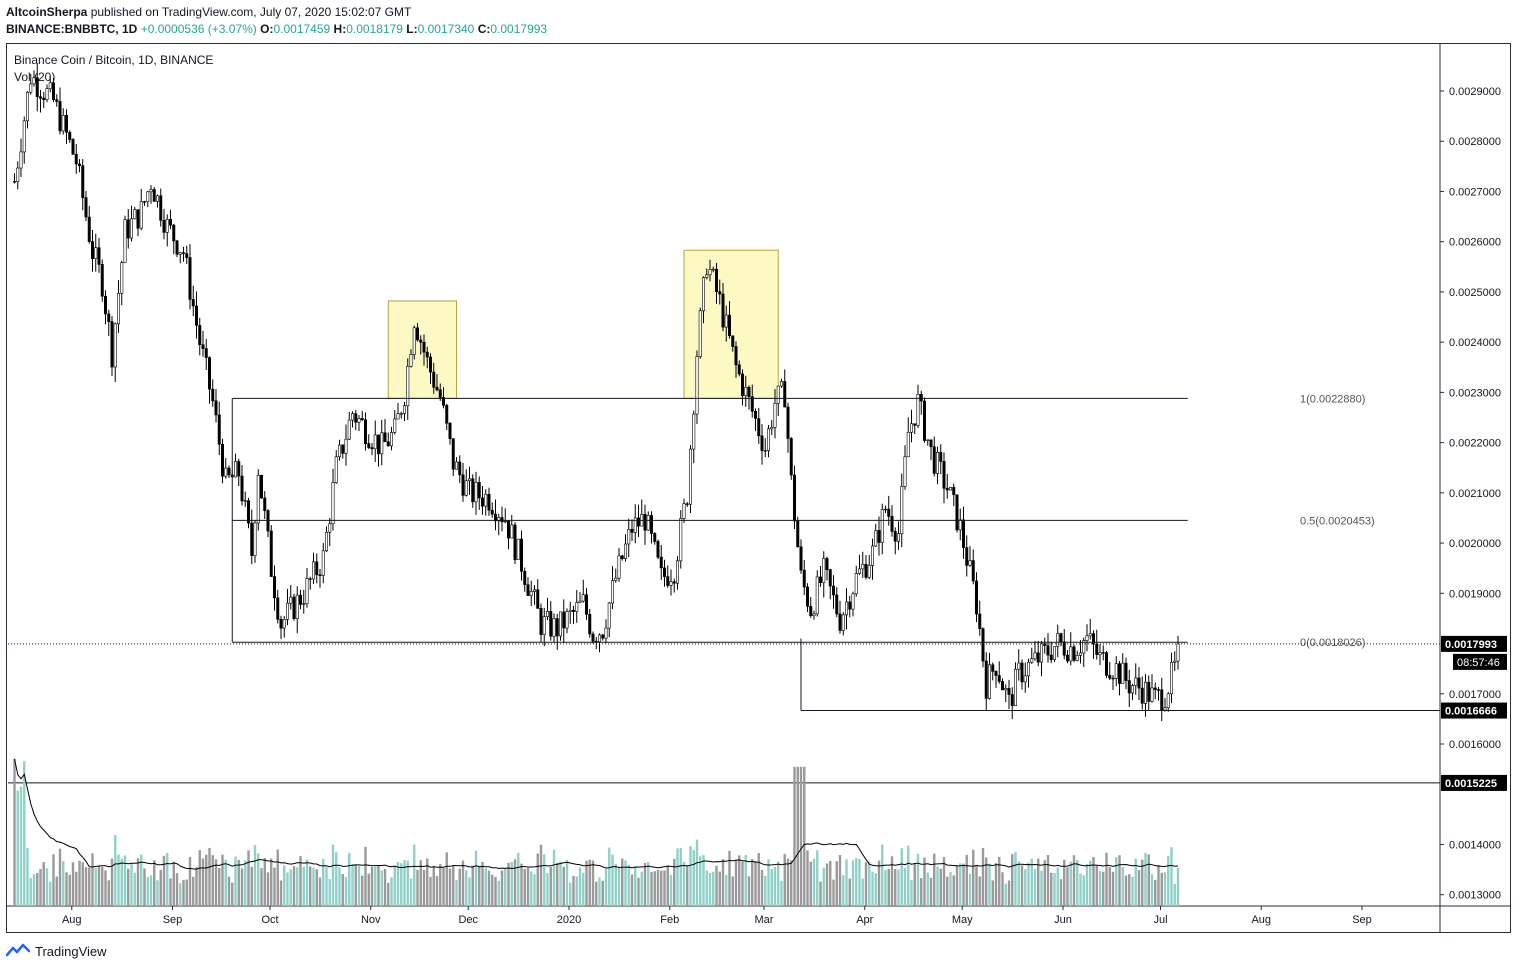  What do you see at coordinates (1475, 243) in the screenshot?
I see `y-tick-label: 0.0026000` at bounding box center [1475, 243].